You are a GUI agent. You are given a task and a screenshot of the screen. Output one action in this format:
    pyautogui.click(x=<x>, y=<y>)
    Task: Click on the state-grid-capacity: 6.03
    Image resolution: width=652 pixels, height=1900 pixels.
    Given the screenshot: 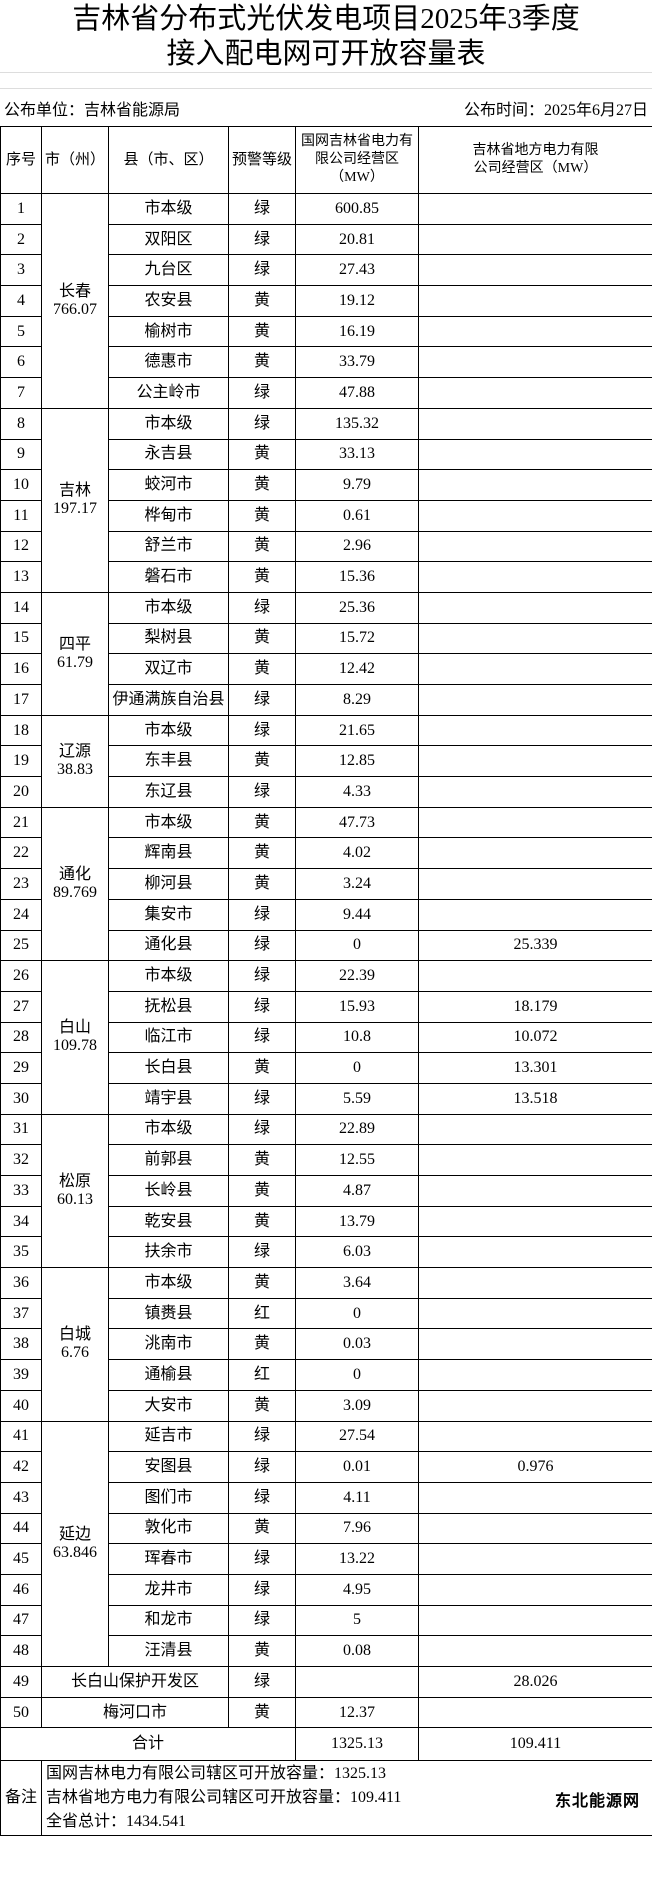 What is the action you would take?
    pyautogui.click(x=357, y=1252)
    